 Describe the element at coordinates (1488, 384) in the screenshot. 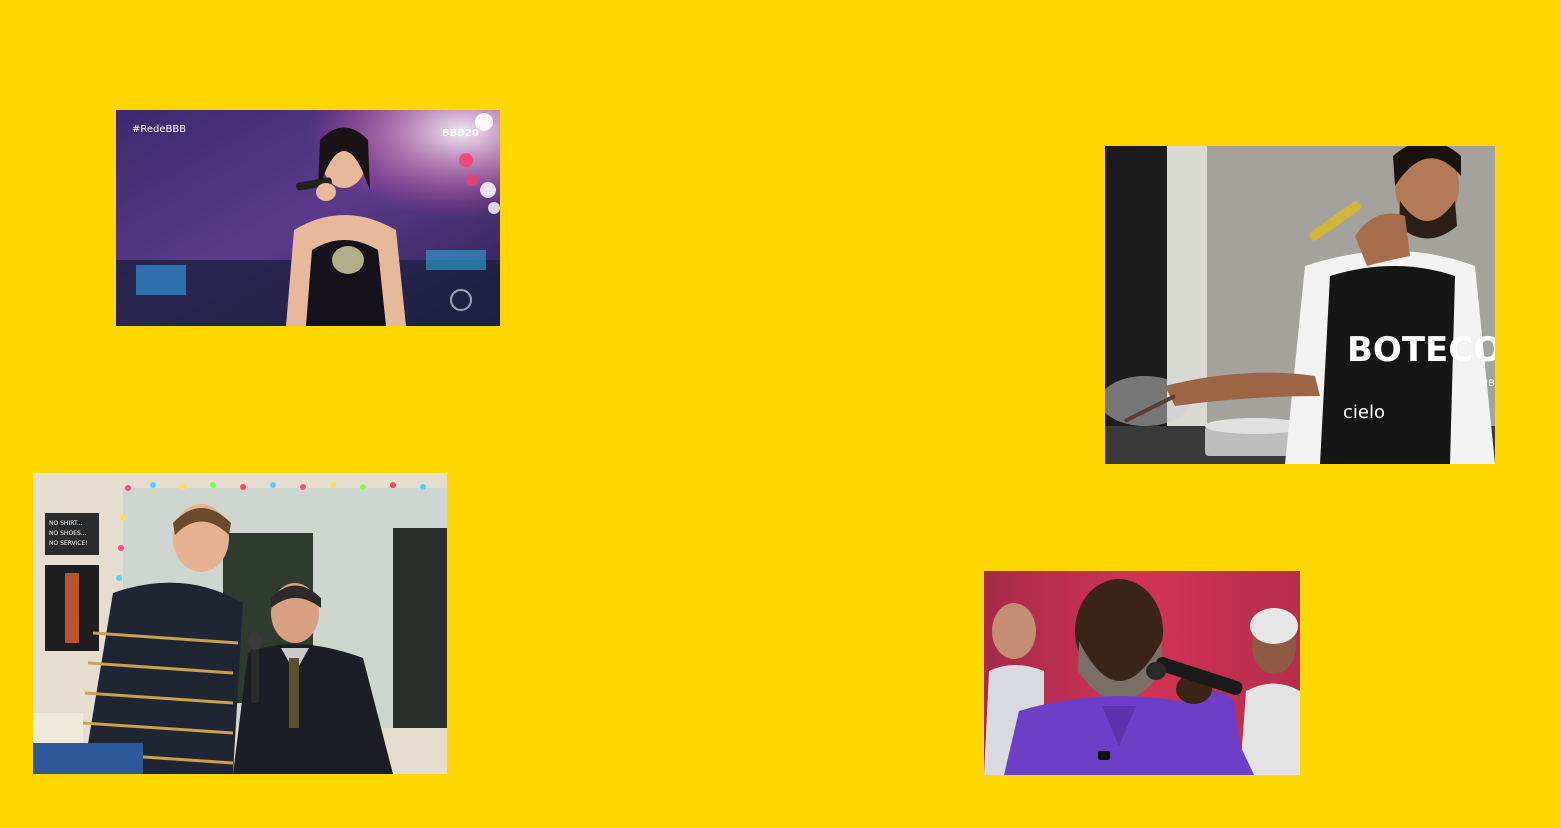

I see `edge-hashtag-text: #BI` at that location.